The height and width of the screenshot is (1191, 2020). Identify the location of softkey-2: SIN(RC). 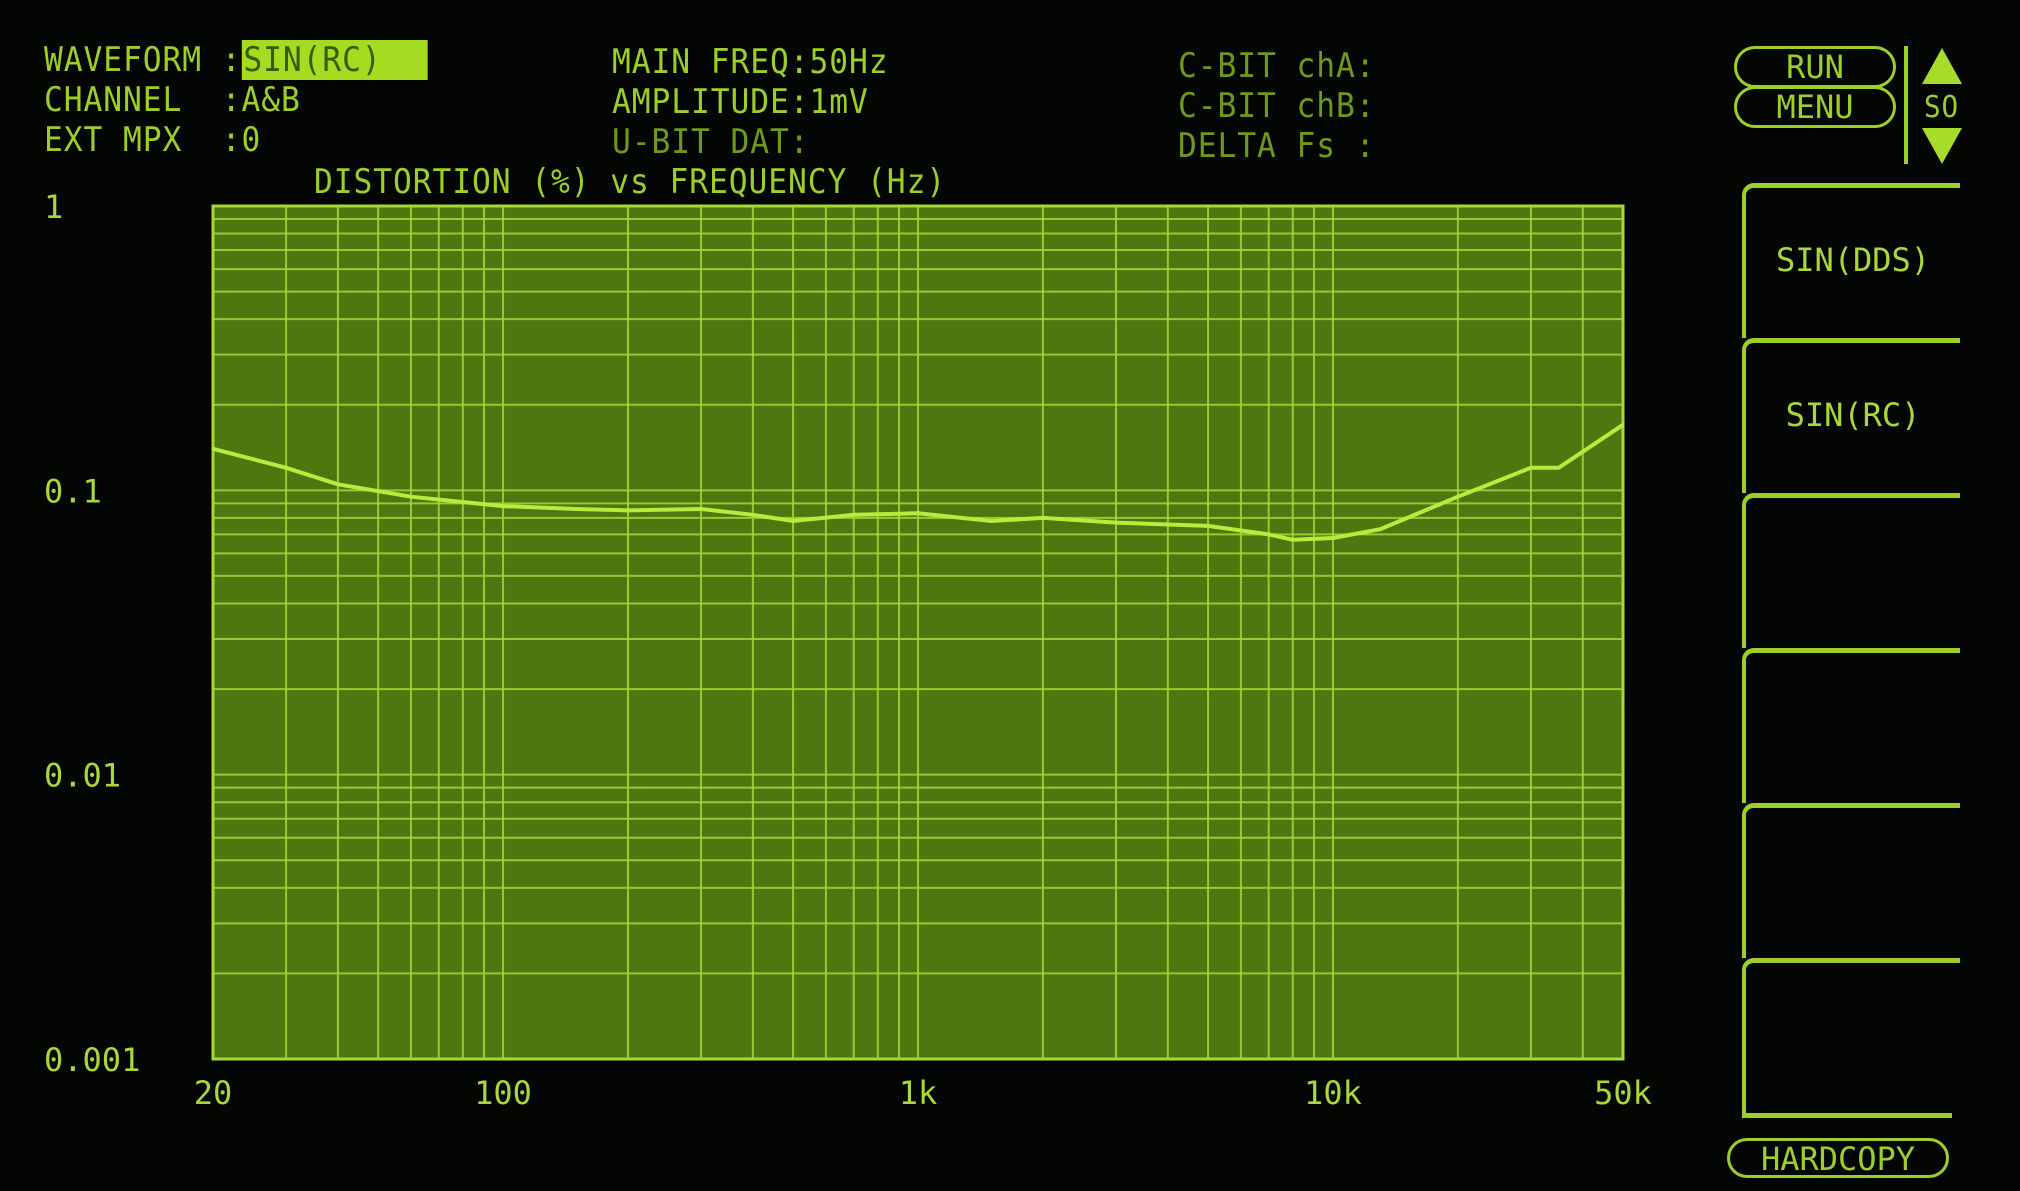
(1851, 415).